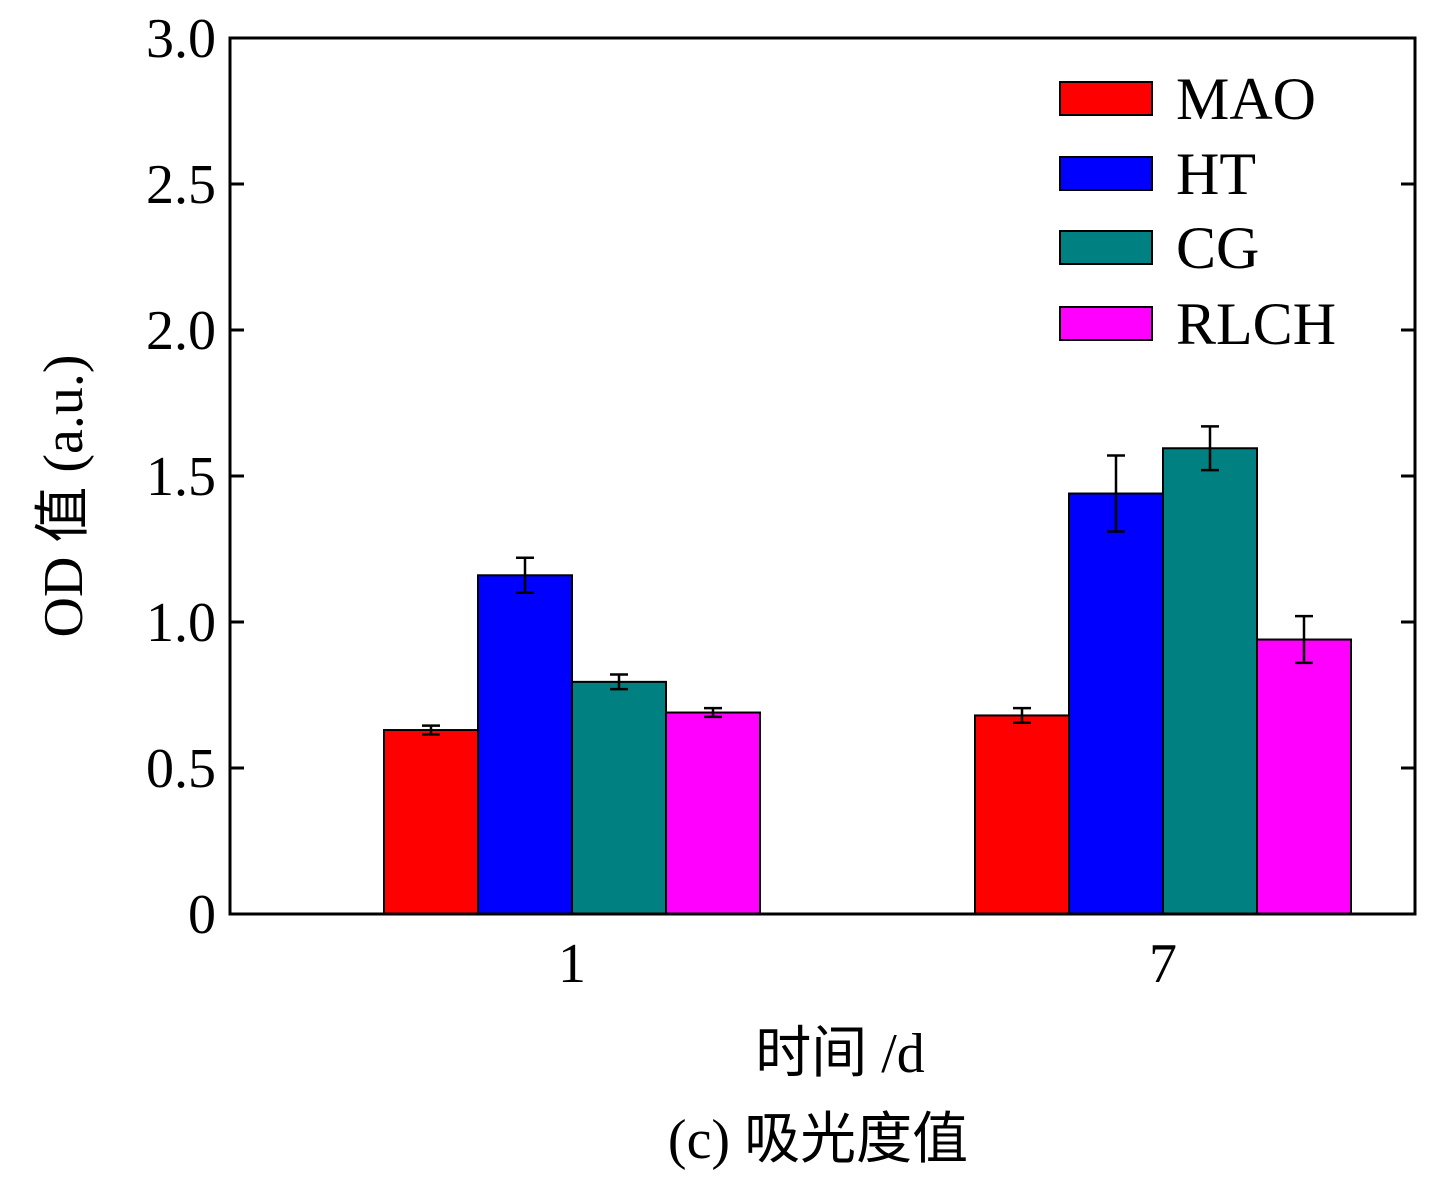 The height and width of the screenshot is (1181, 1454). What do you see at coordinates (1217, 248) in the screenshot?
I see `legend-label: CG` at bounding box center [1217, 248].